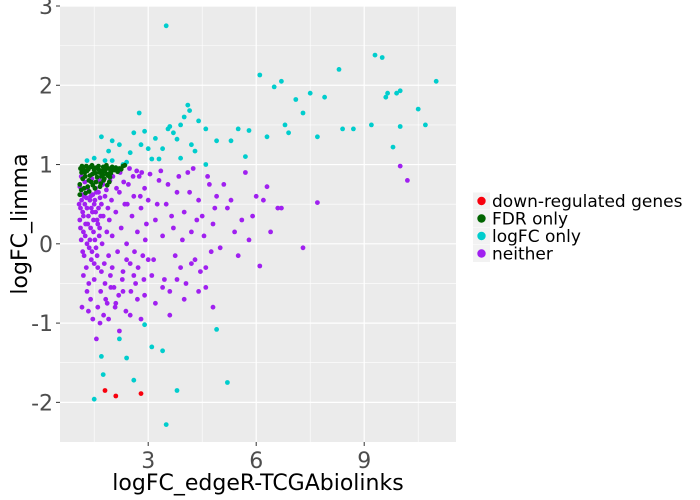 Image resolution: width=700 pixels, height=500 pixels. Describe the element at coordinates (256, 461) in the screenshot. I see `x-tick-label: 6` at that location.